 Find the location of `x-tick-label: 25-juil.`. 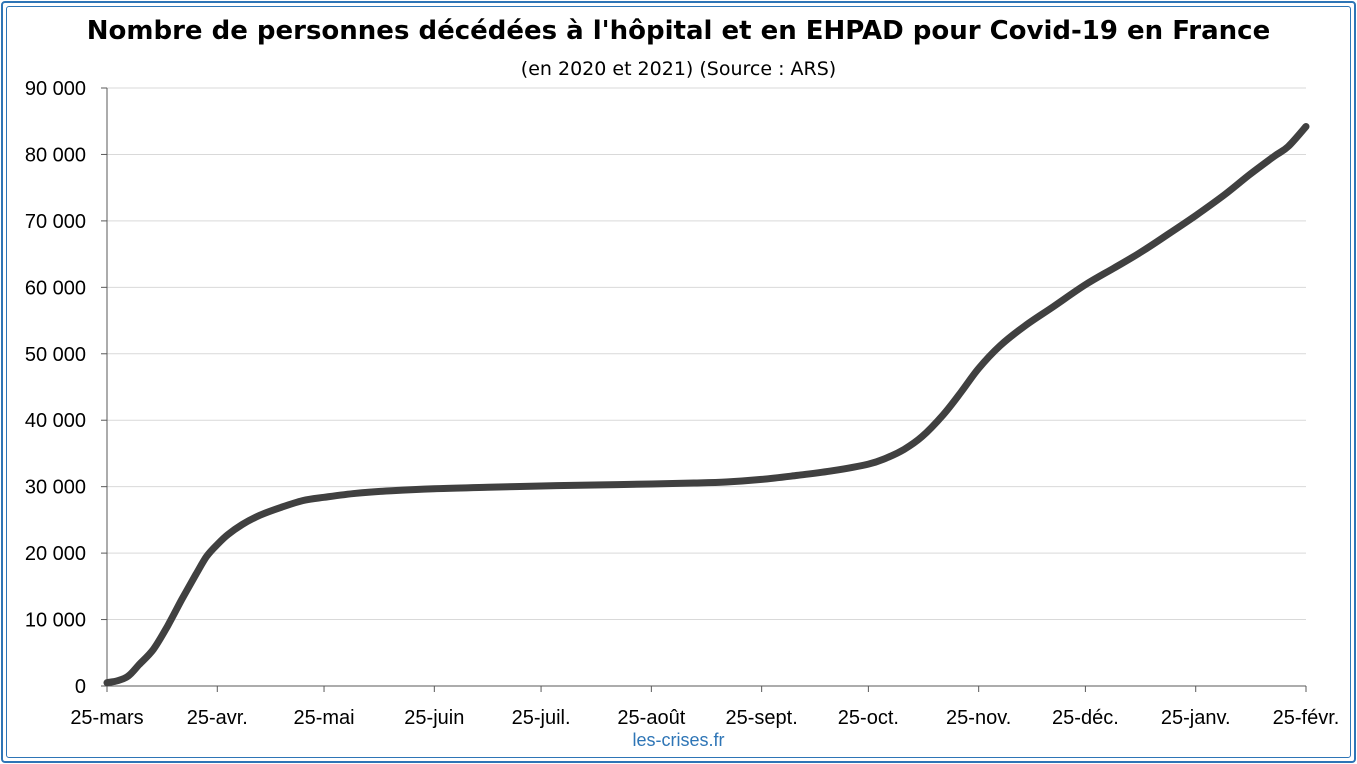

x-tick-label: 25-juil. is located at coordinates (541, 718).